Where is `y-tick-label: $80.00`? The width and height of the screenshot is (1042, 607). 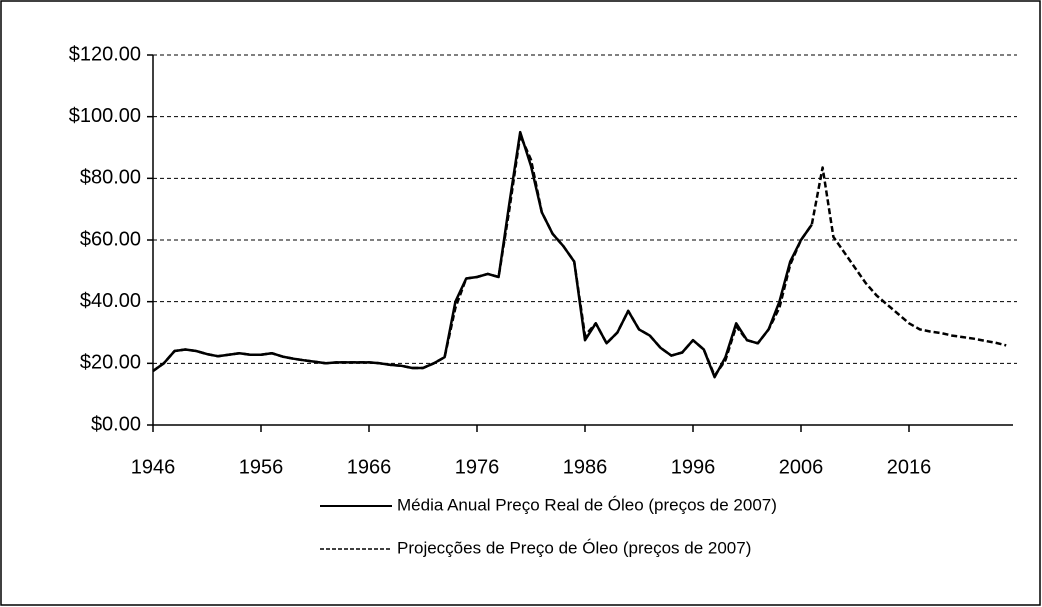 y-tick-label: $80.00 is located at coordinates (110, 178).